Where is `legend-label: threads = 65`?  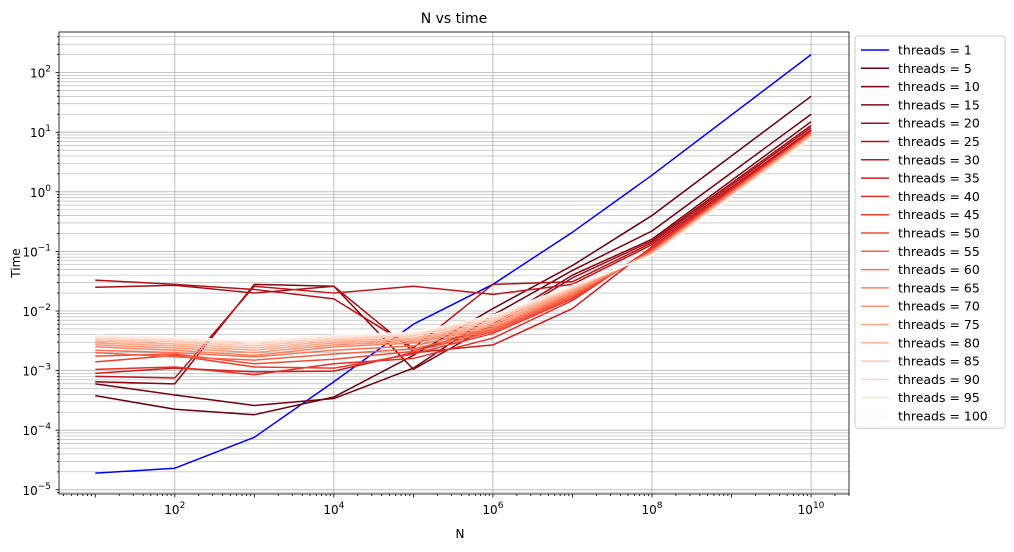 legend-label: threads = 65 is located at coordinates (939, 287).